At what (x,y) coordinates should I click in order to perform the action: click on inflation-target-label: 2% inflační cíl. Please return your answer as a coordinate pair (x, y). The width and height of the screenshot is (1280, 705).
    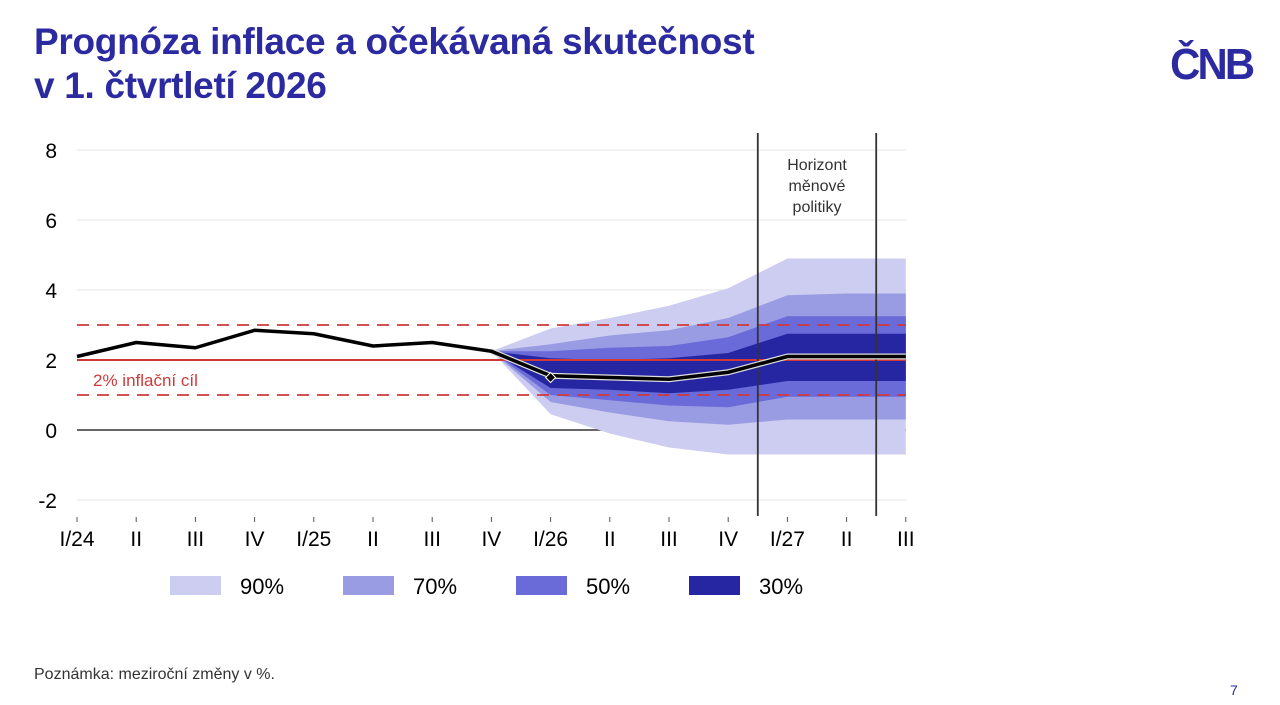
    Looking at the image, I should click on (145, 380).